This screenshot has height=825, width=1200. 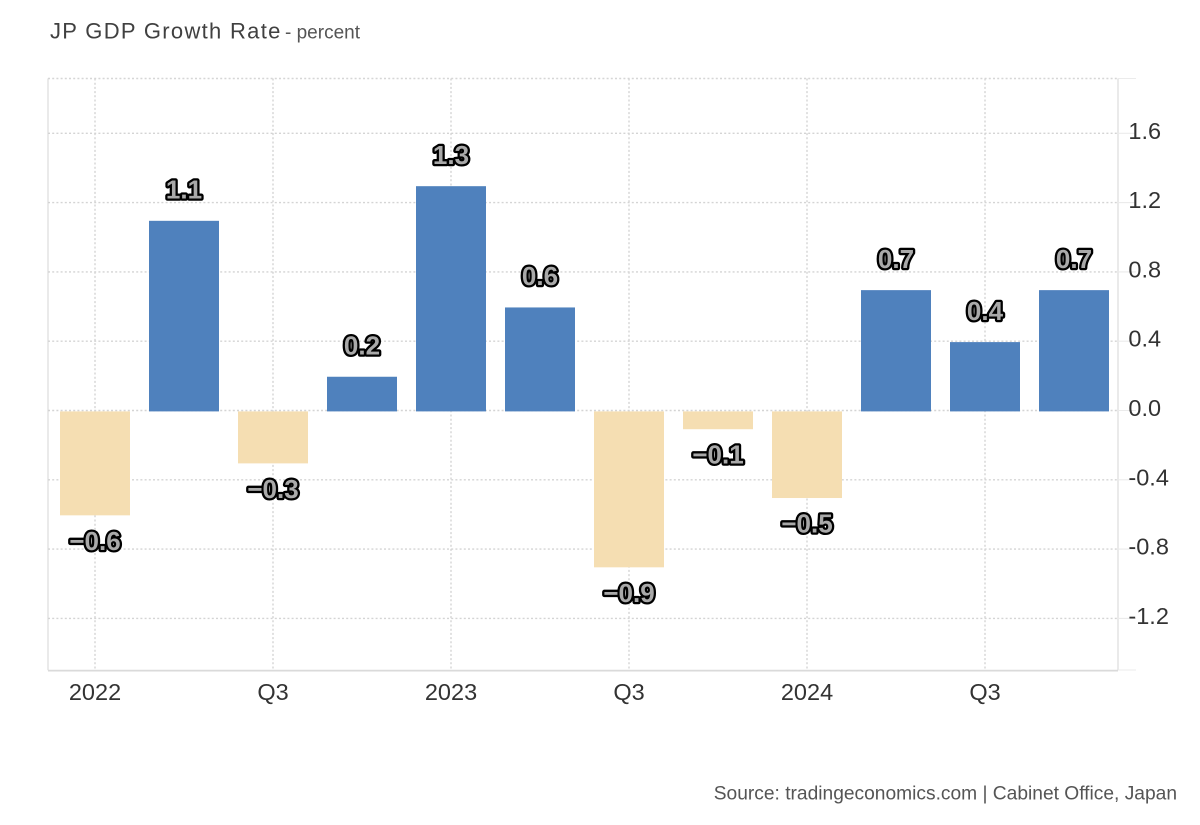 I want to click on svg-text: -1.2, so click(x=1148, y=616).